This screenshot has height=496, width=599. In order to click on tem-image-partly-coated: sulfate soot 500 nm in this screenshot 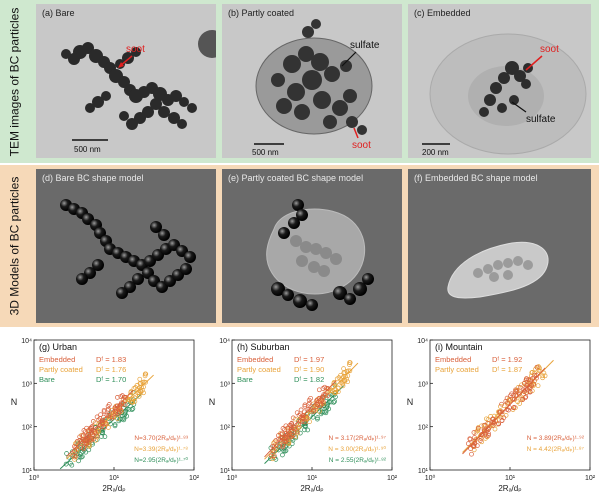, I will do `click(316, 88)`.